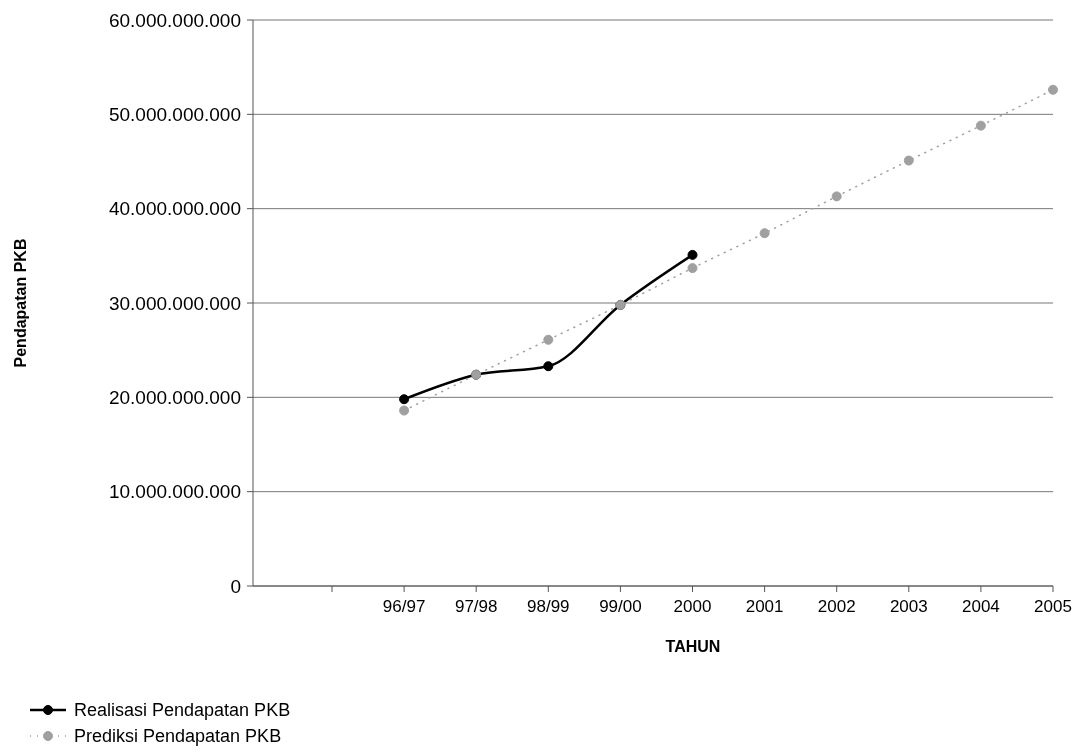  Describe the element at coordinates (174, 209) in the screenshot. I see `y-tick-label: 40.000.000.000` at that location.